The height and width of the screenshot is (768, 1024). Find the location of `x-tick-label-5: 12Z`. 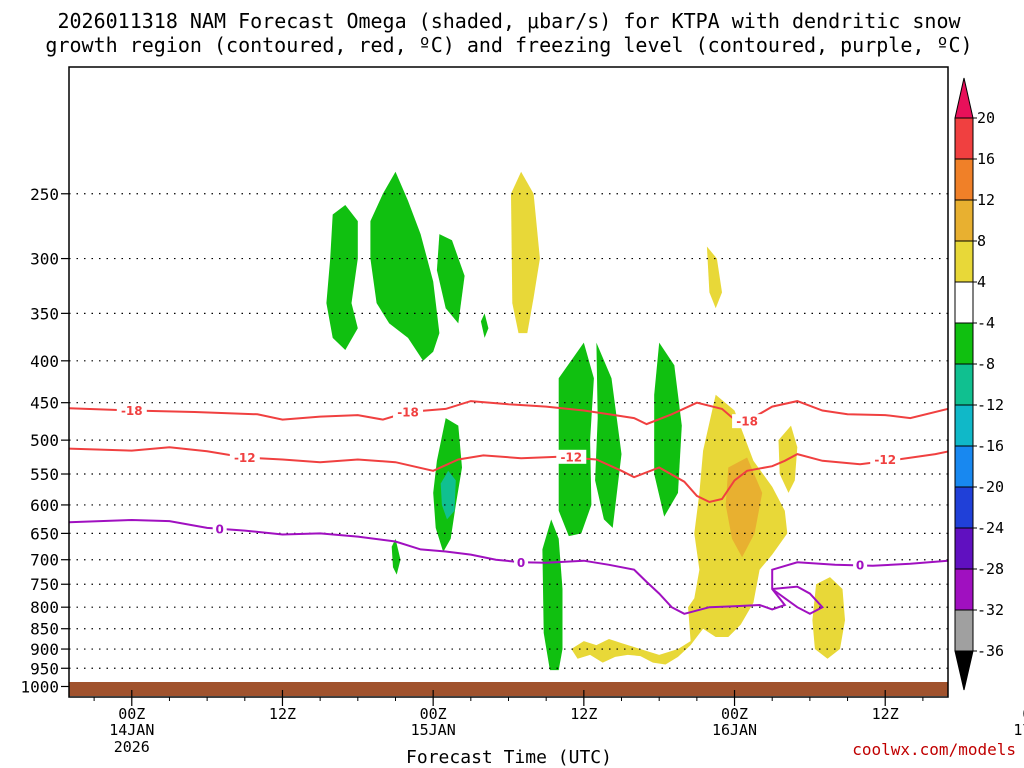

x-tick-label-5: 12Z is located at coordinates (885, 714).